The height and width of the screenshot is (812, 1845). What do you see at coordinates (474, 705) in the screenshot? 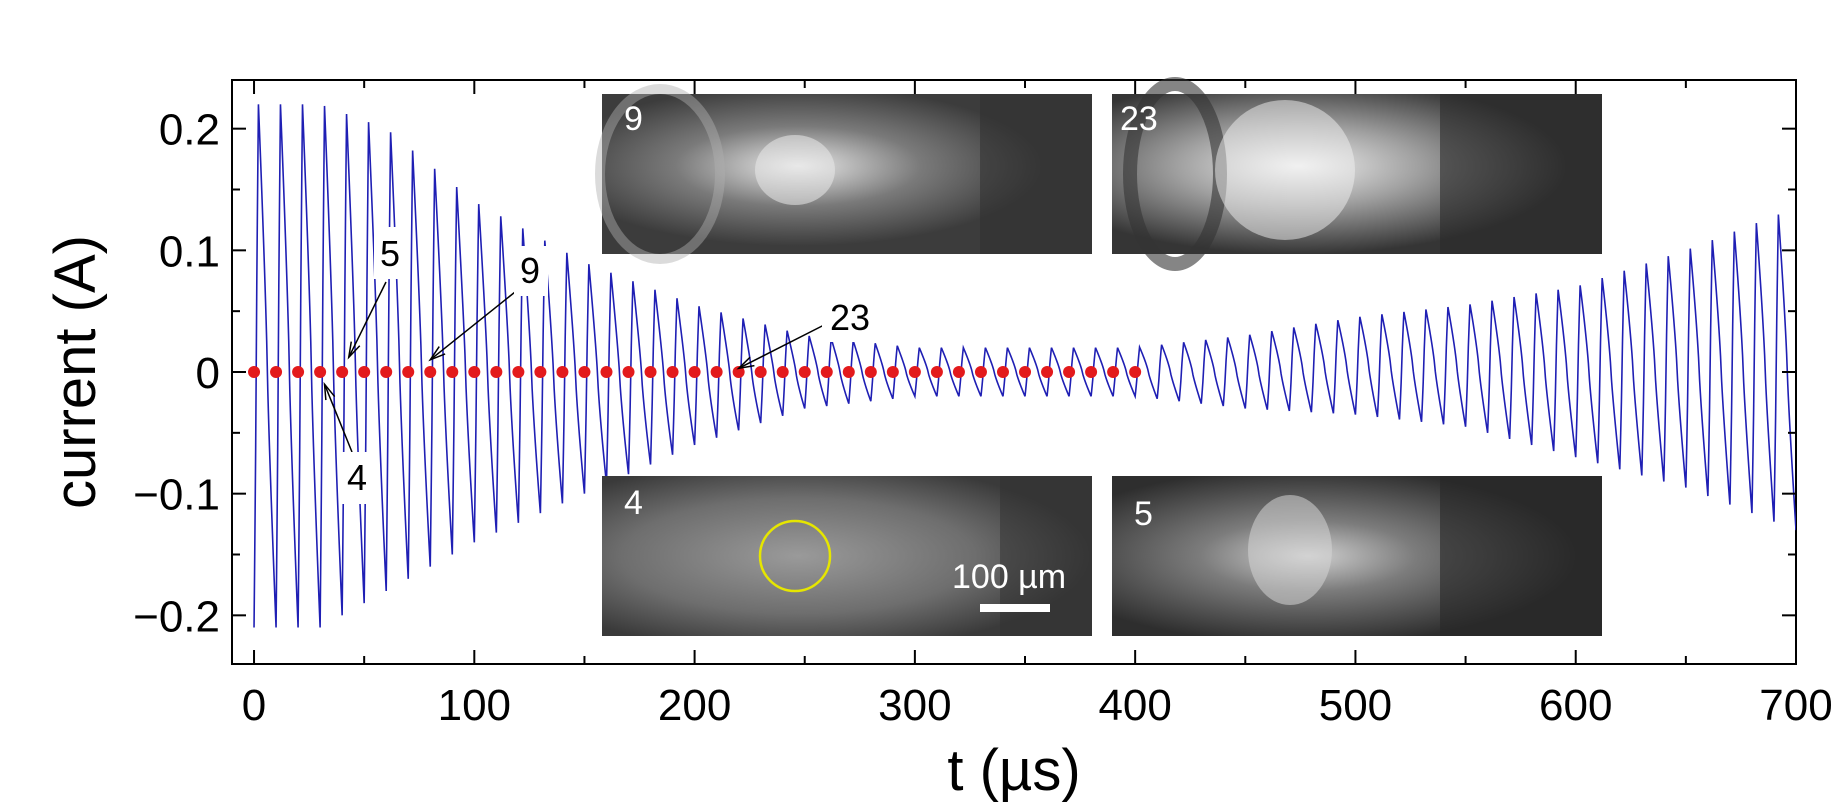
I see `x-tick-label-100: 100` at bounding box center [474, 705].